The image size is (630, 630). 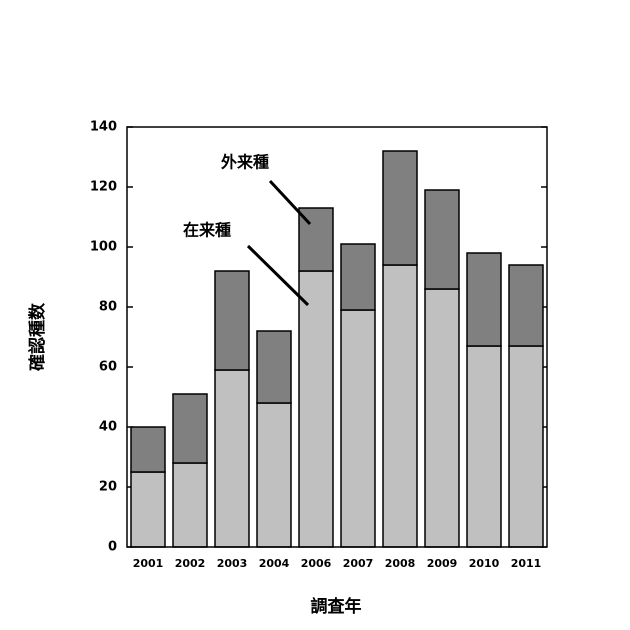 I want to click on y-tick-label: 20, so click(x=108, y=487).